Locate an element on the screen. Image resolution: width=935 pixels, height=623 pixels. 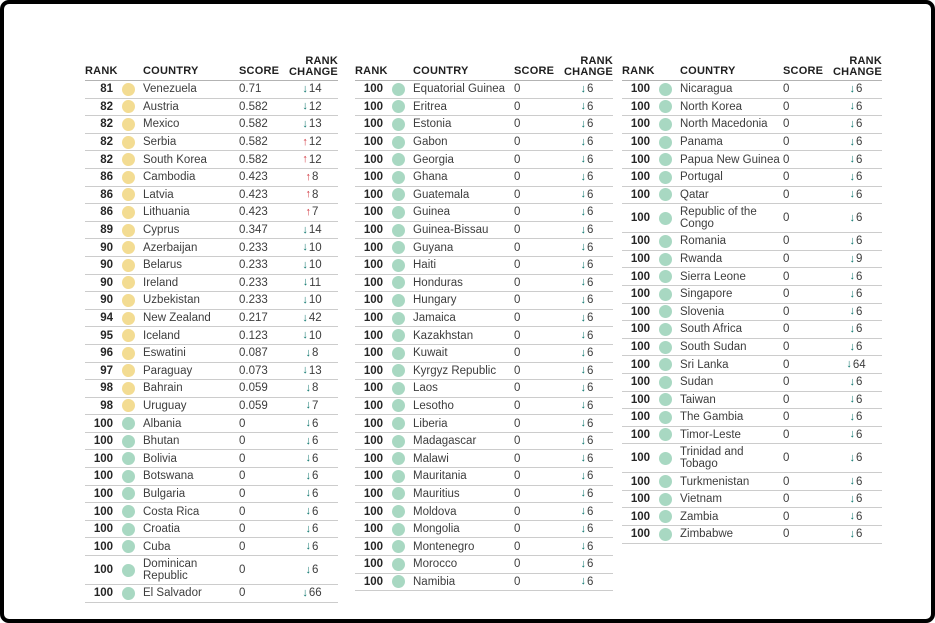
rank-change-value: 10 is located at coordinates (315, 247).